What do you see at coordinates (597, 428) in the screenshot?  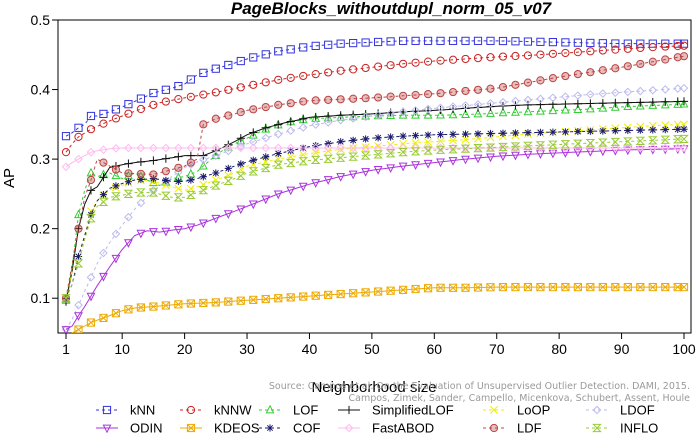 I see `legend-marker-inflo` at bounding box center [597, 428].